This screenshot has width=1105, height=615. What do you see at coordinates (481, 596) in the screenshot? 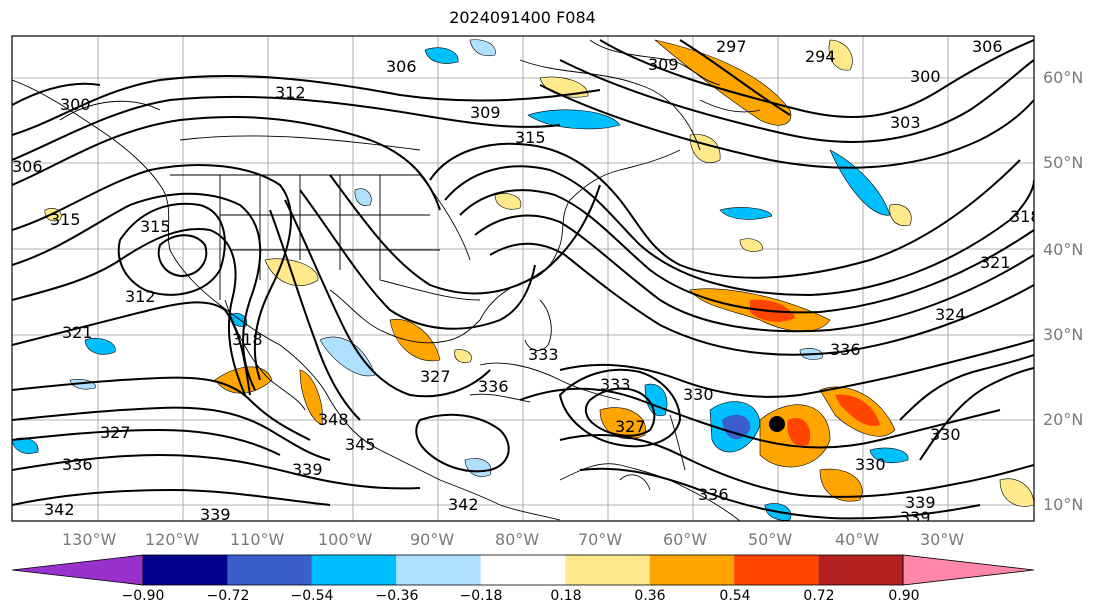
I see `colorbar-tick-label: −0.18` at bounding box center [481, 596].